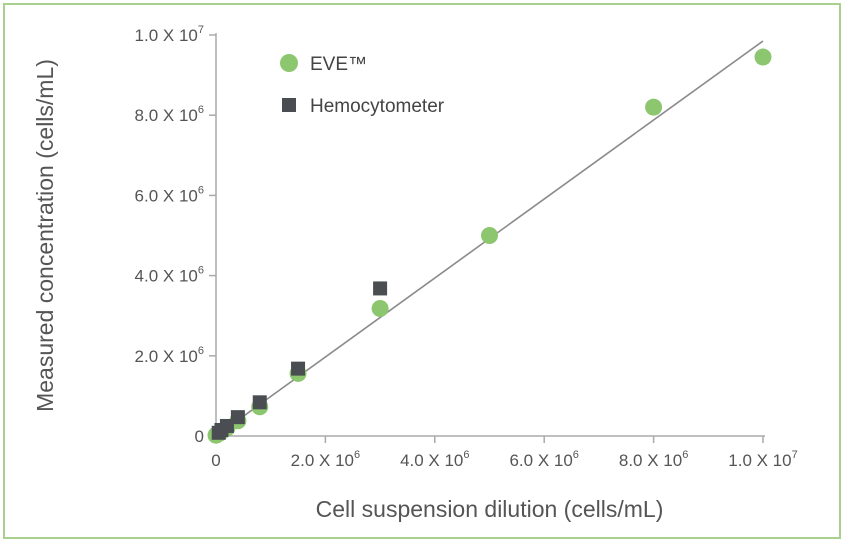  Describe the element at coordinates (490, 509) in the screenshot. I see `x-axis-title: Cell suspension dilution (cells/mL)` at that location.